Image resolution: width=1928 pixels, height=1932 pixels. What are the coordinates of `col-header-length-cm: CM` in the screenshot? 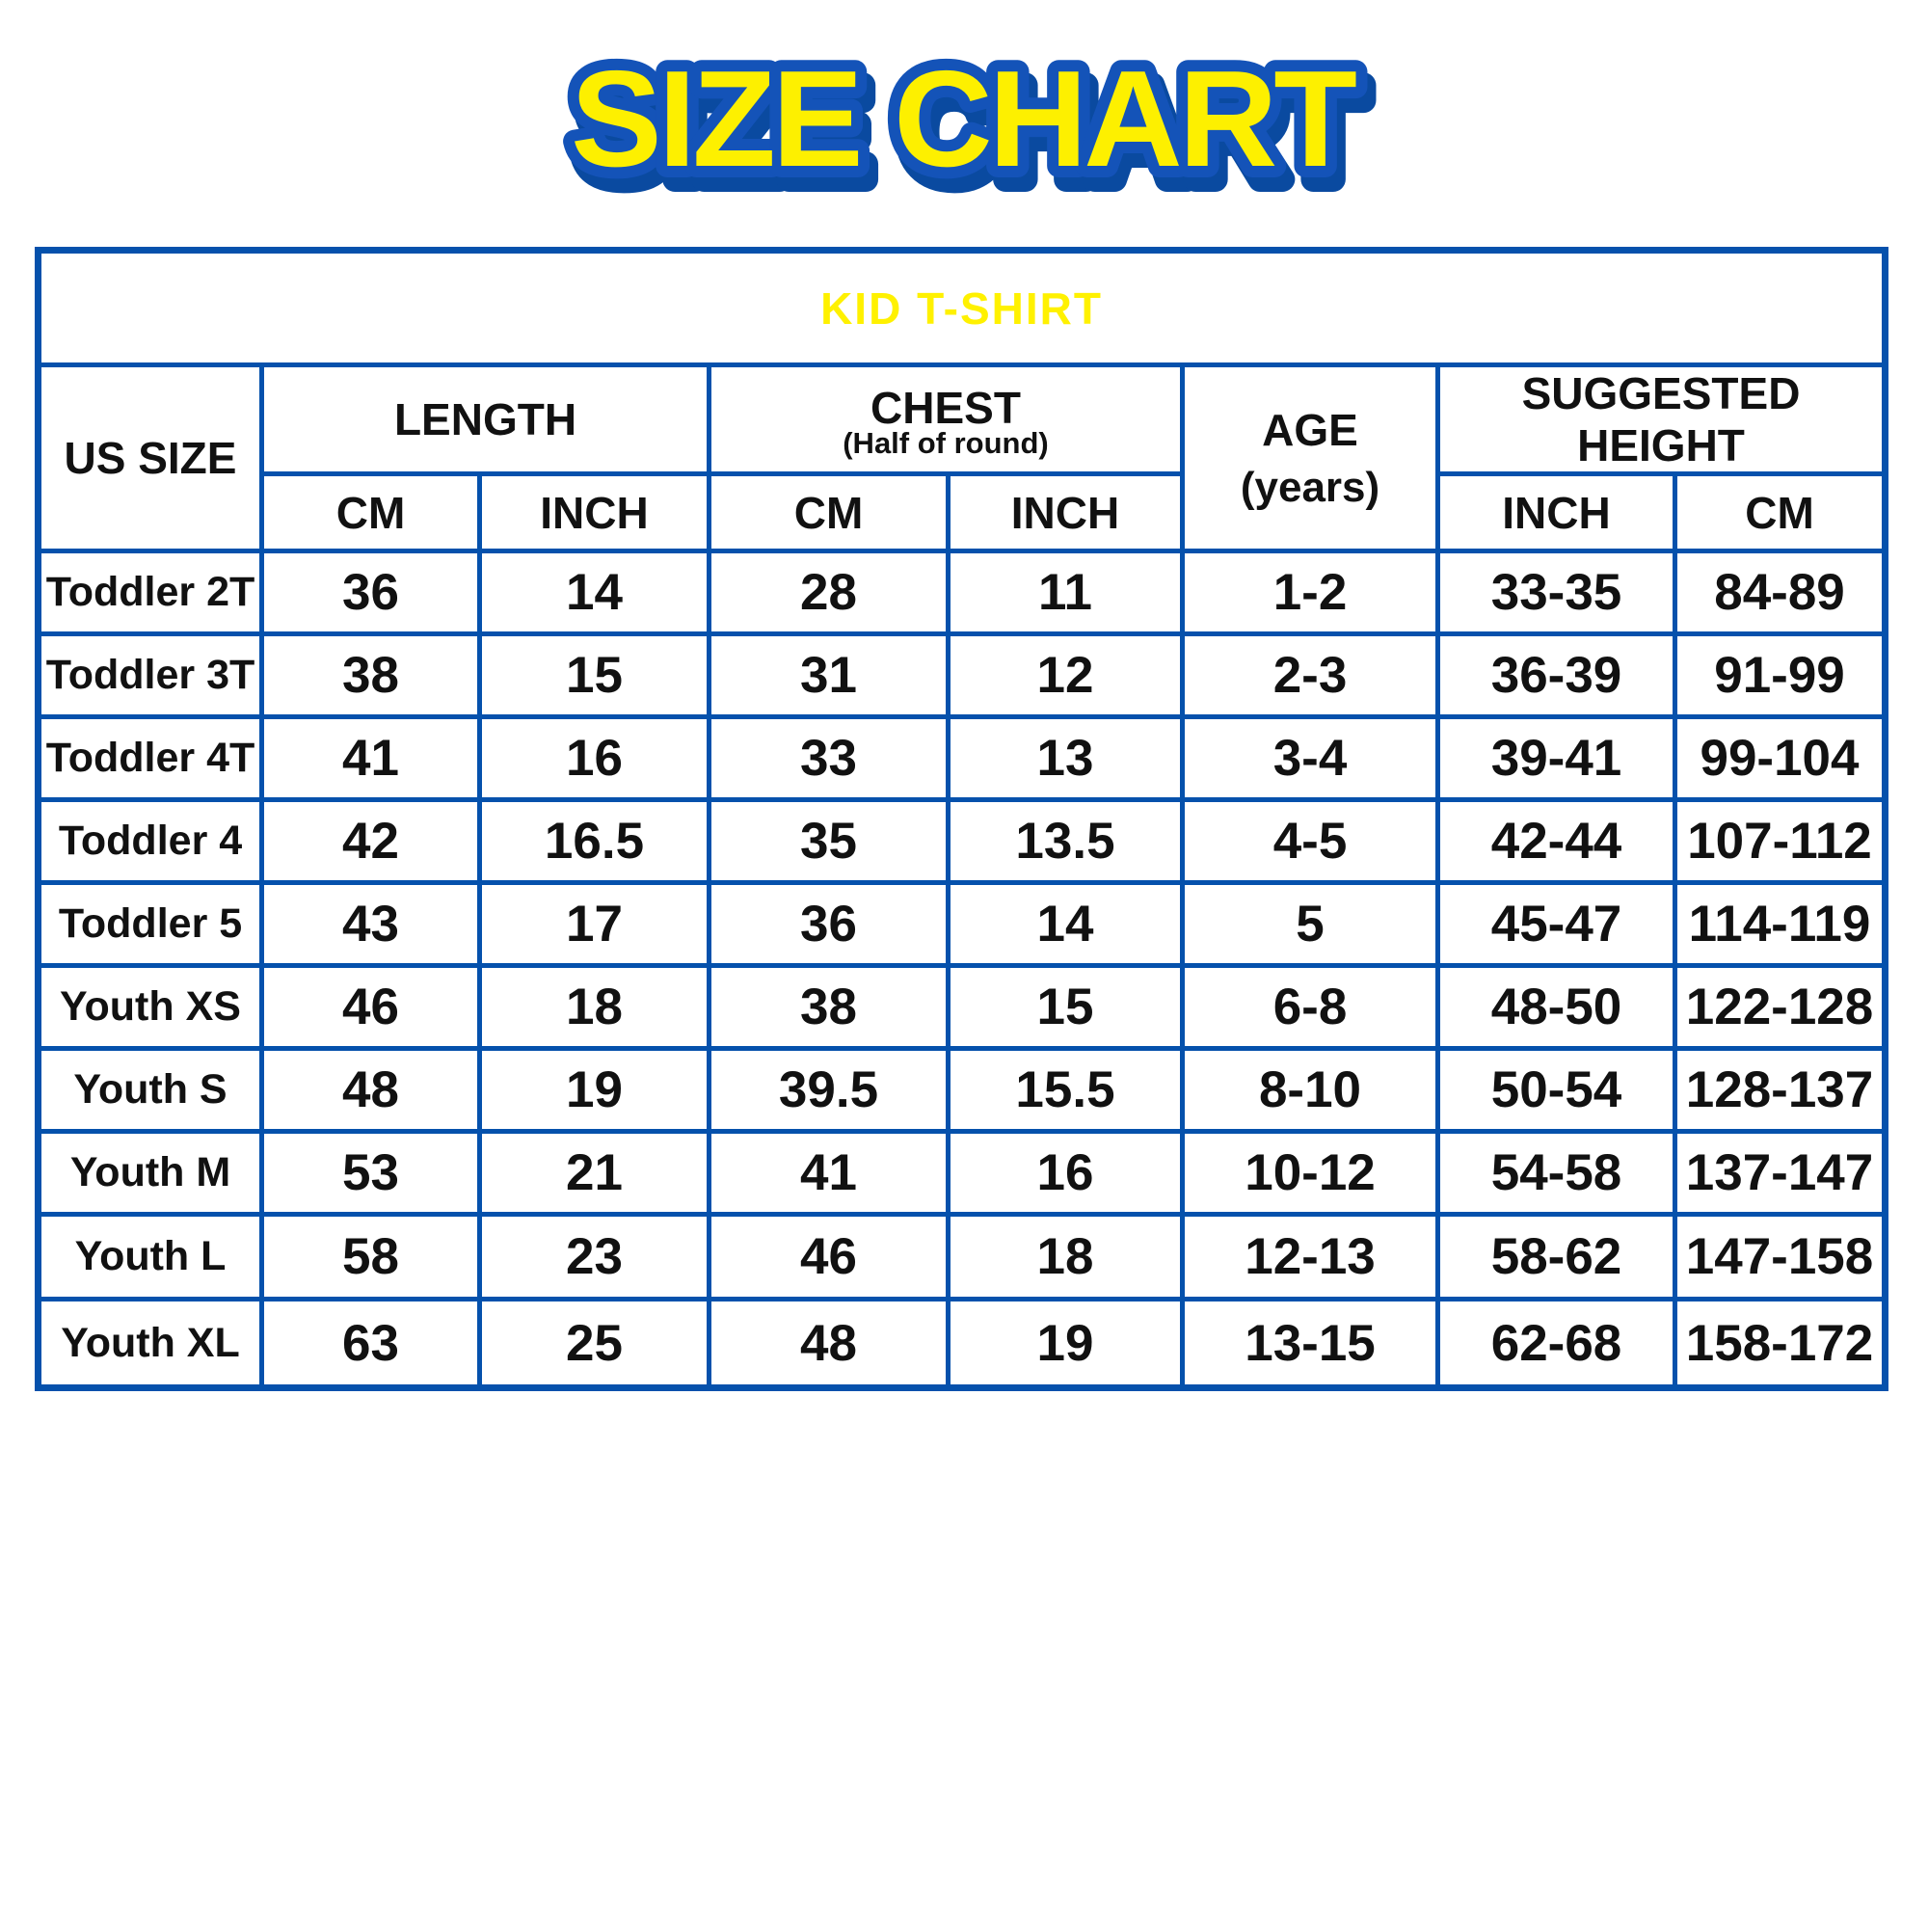 It's located at (371, 512).